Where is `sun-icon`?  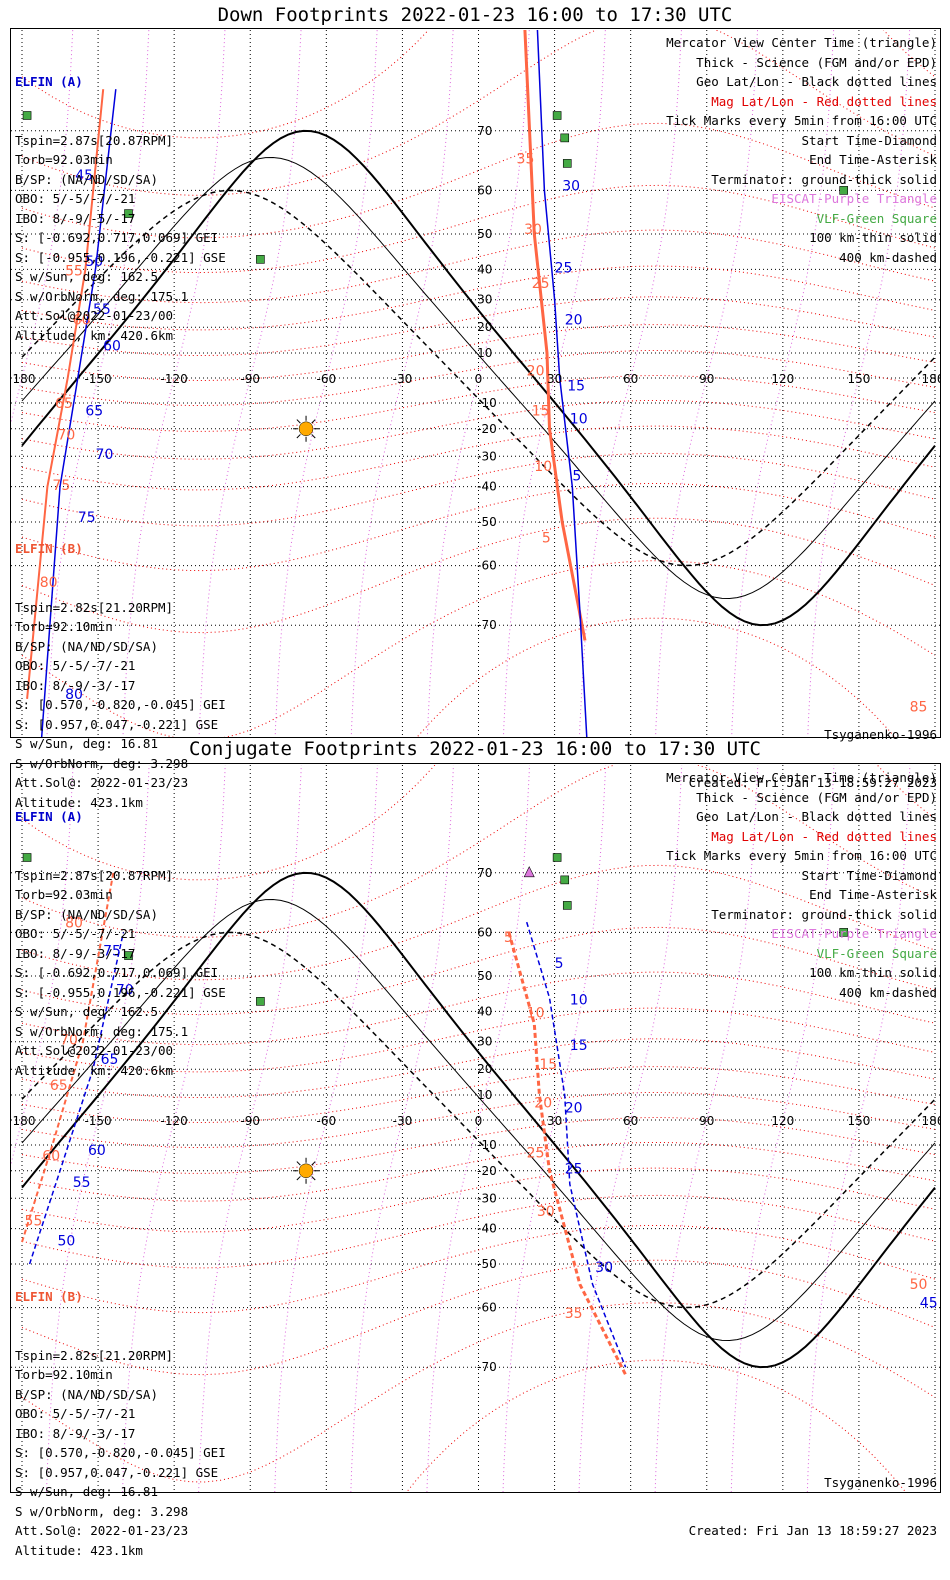
sun-icon is located at coordinates (306, 1171).